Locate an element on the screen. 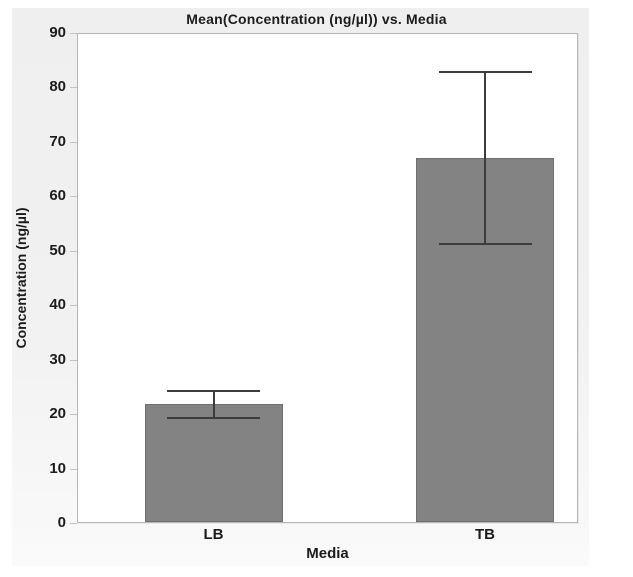 The height and width of the screenshot is (577, 633). bar-lb is located at coordinates (213, 463).